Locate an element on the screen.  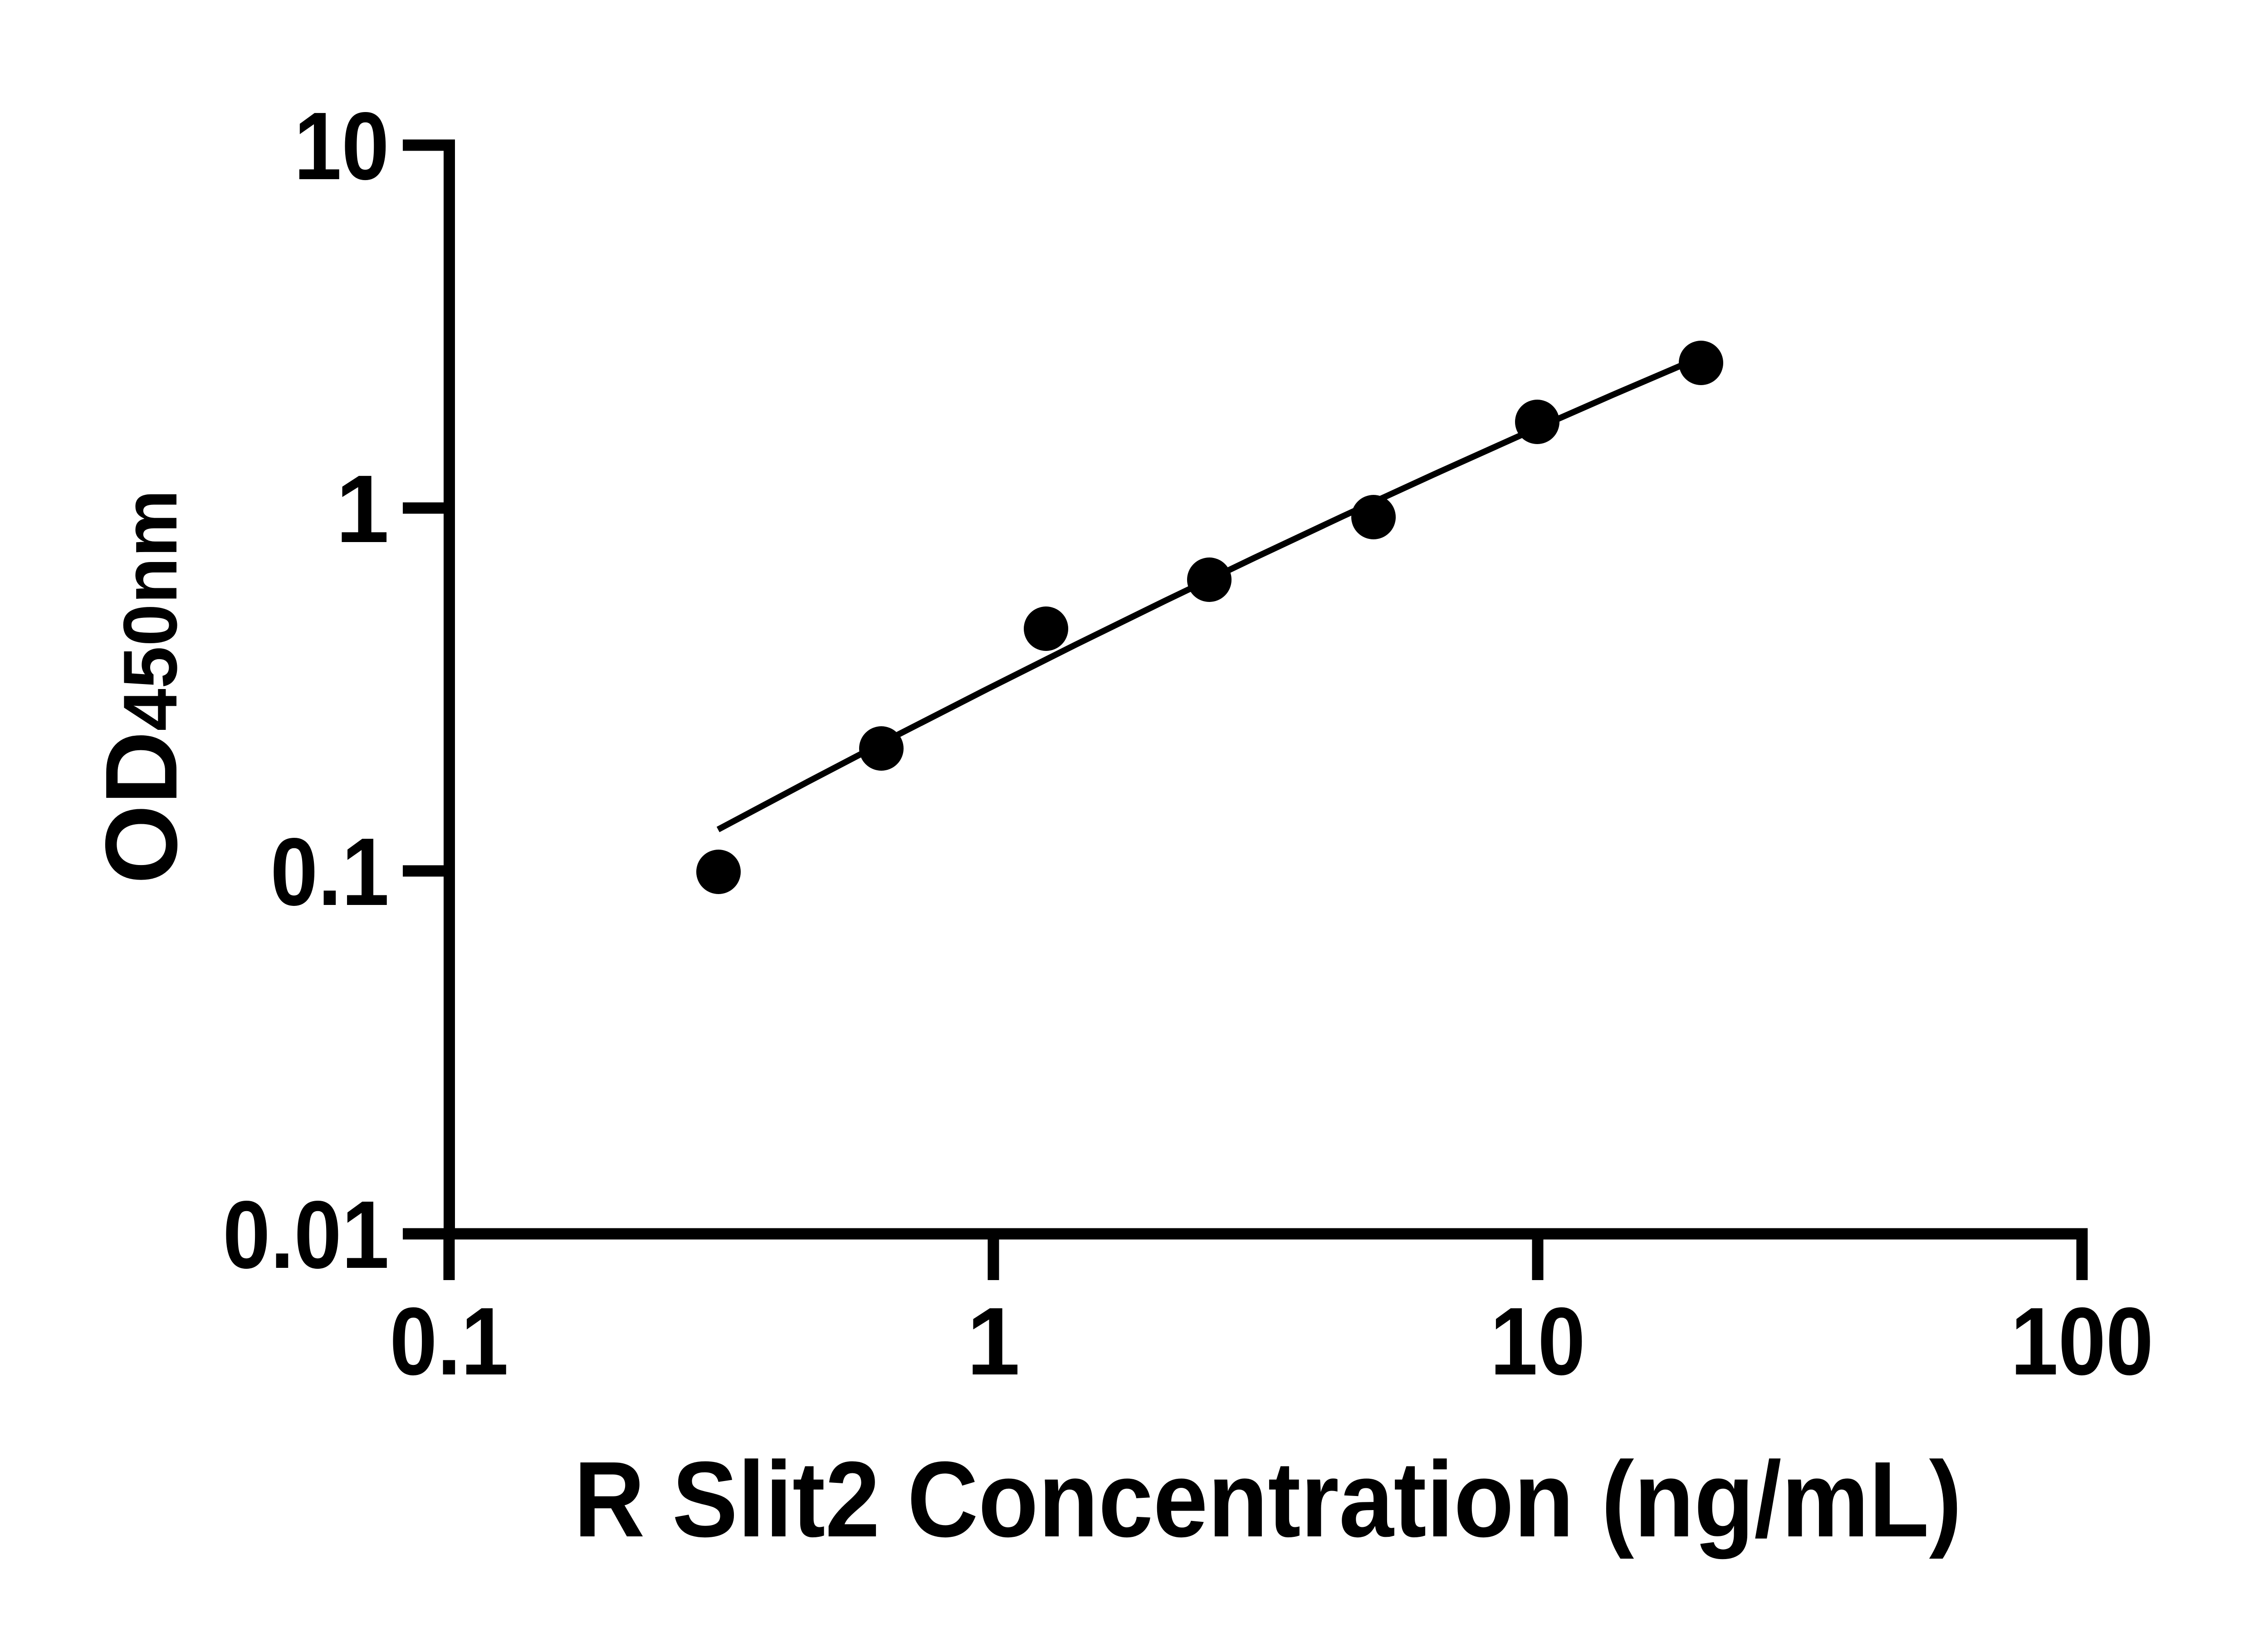
svg-text: OD450nm is located at coordinates (141, 686).